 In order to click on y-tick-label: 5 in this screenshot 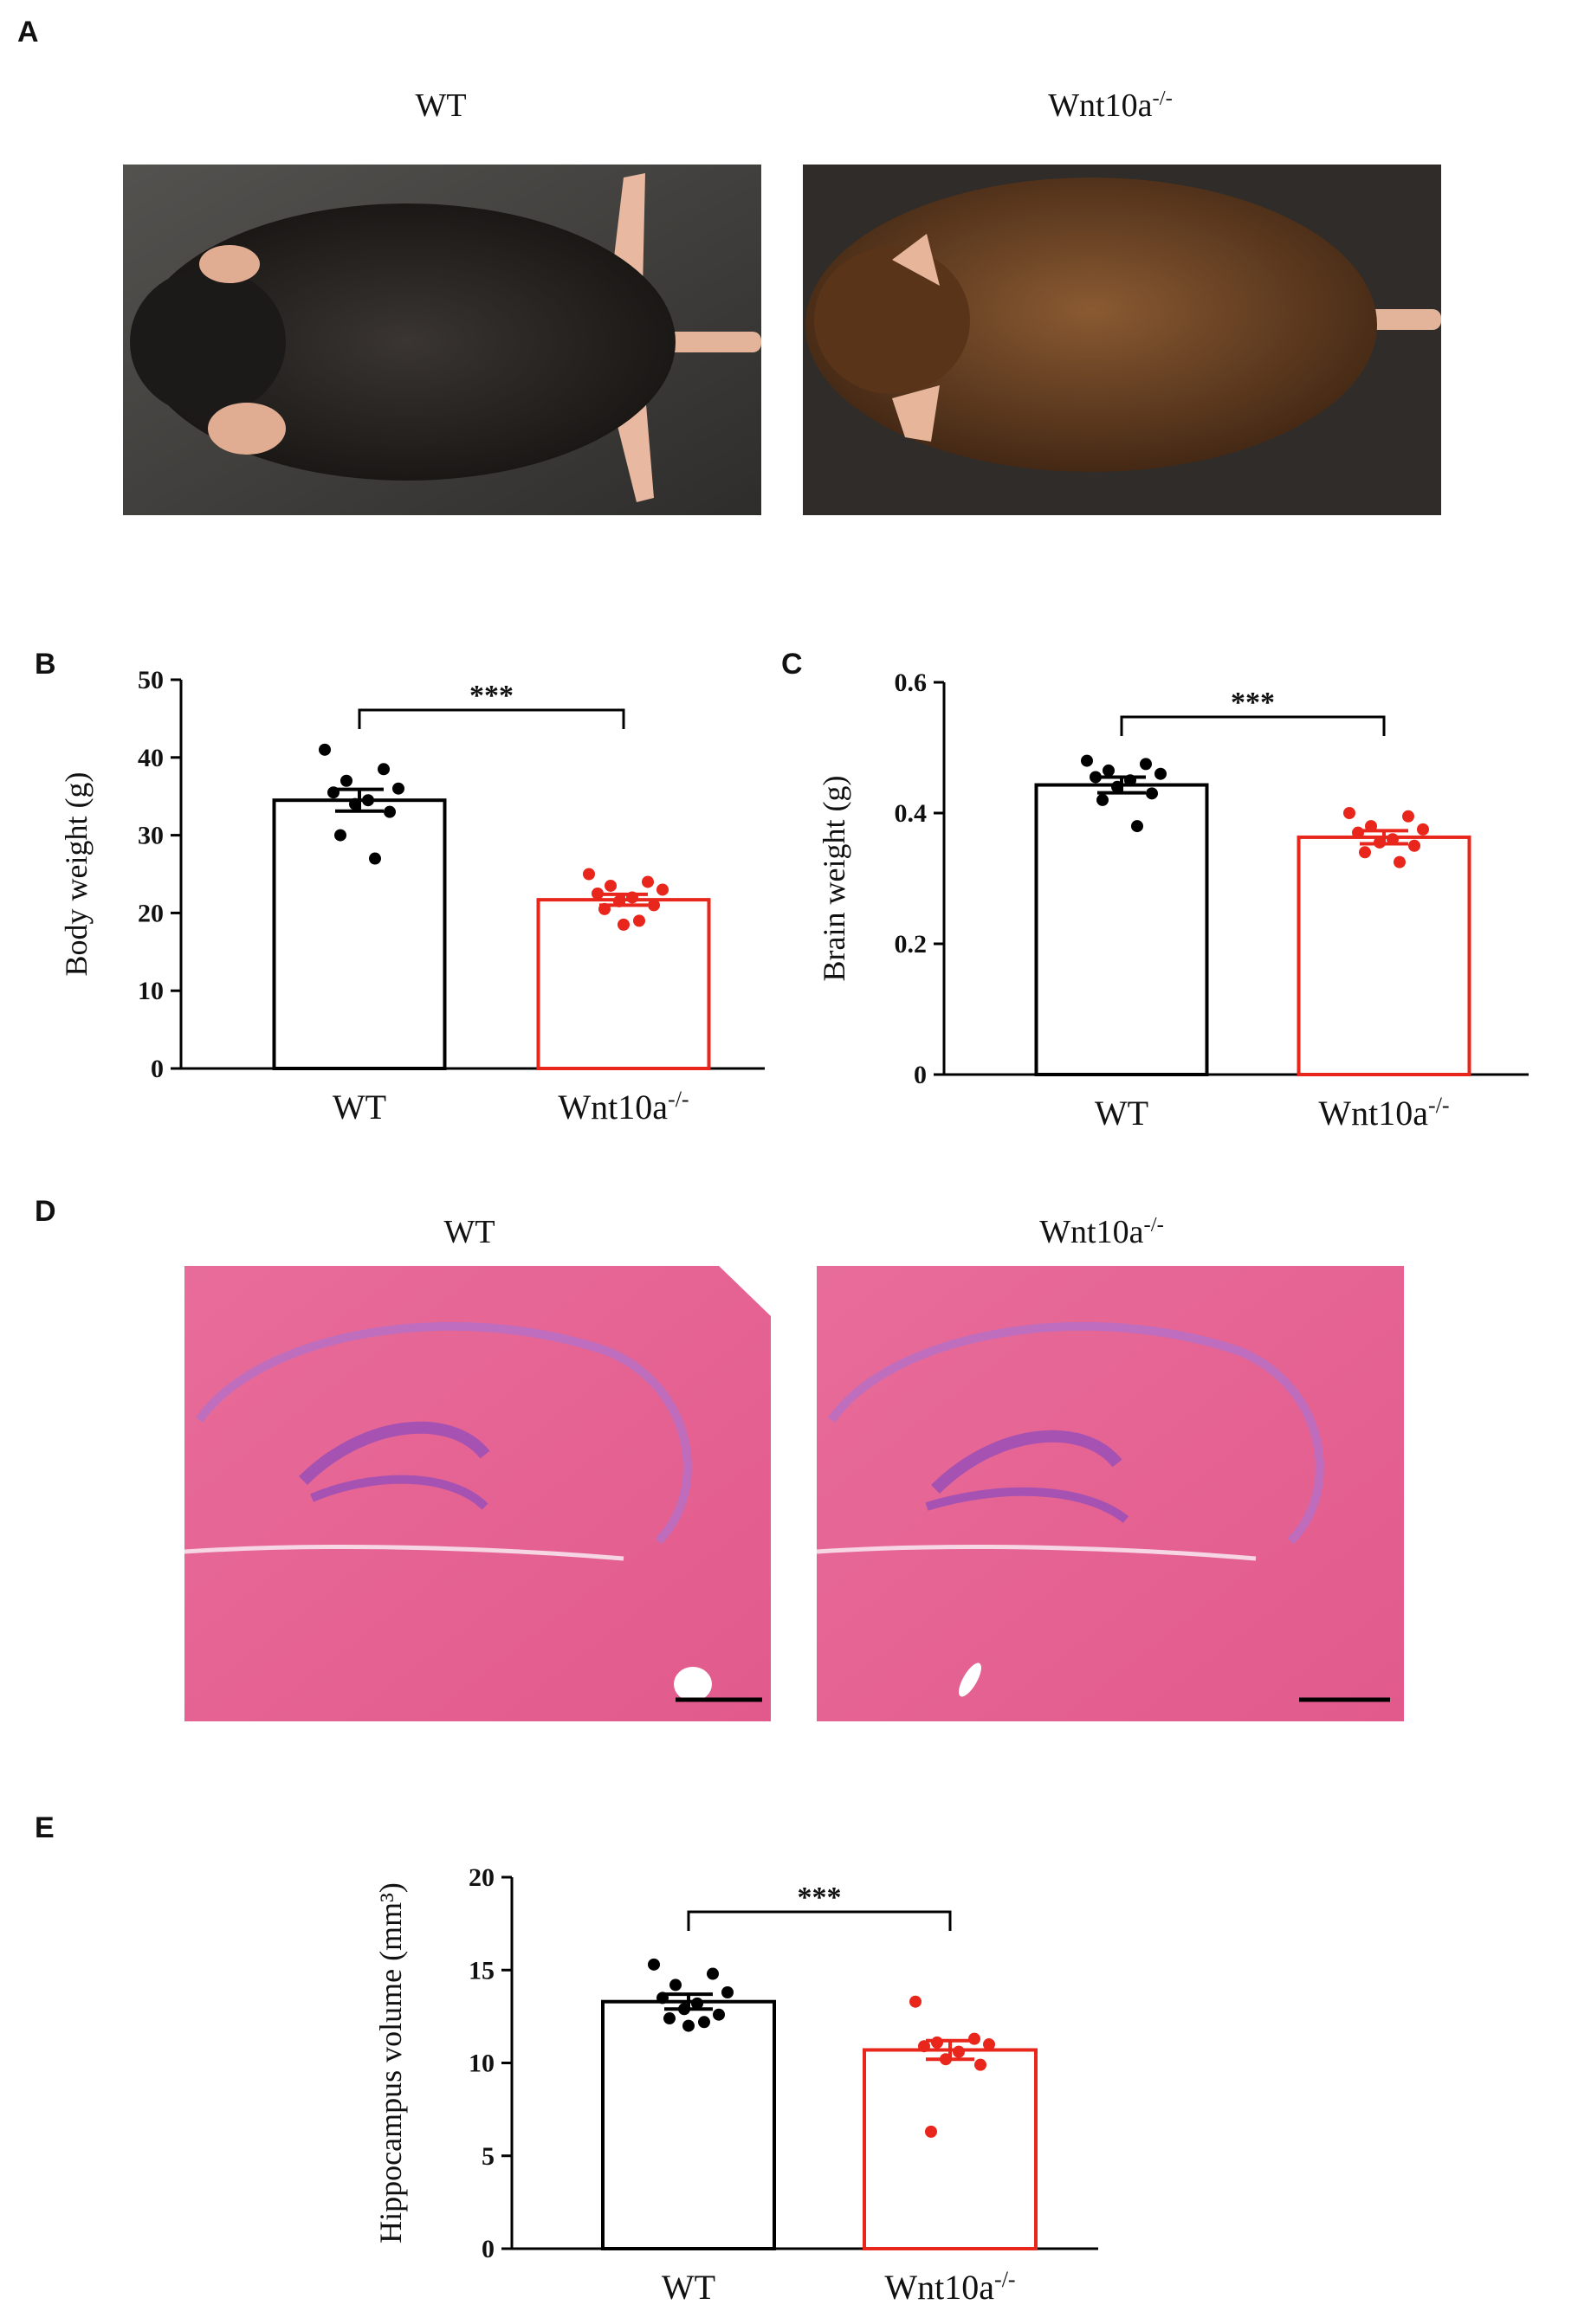, I will do `click(488, 2156)`.